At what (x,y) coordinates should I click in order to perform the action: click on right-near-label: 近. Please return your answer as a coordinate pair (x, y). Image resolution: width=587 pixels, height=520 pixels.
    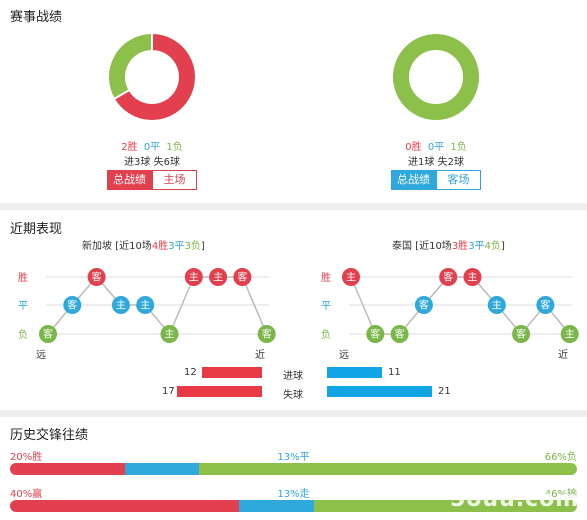
    Looking at the image, I should click on (563, 355).